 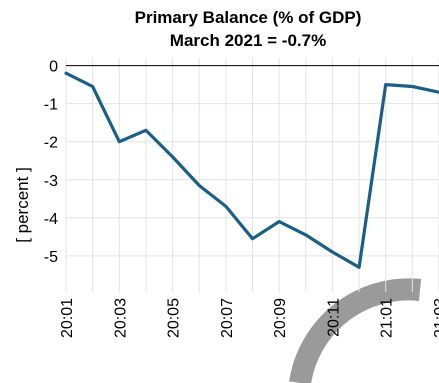 What do you see at coordinates (387, 318) in the screenshot?
I see `x-tick-label: 21:01` at bounding box center [387, 318].